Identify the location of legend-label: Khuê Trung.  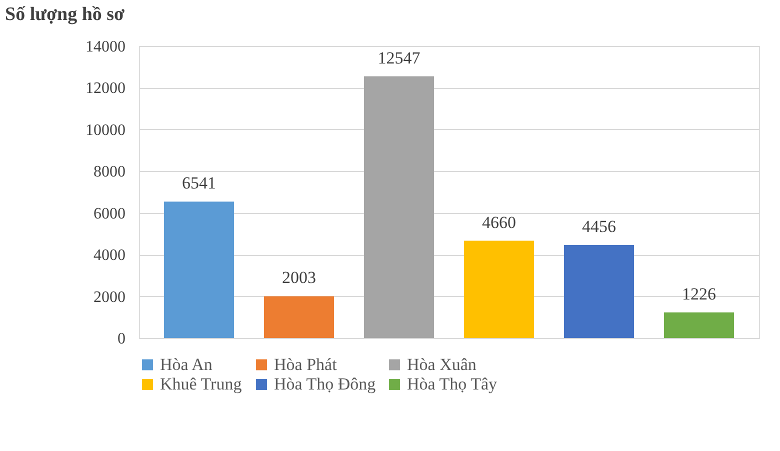
(201, 384).